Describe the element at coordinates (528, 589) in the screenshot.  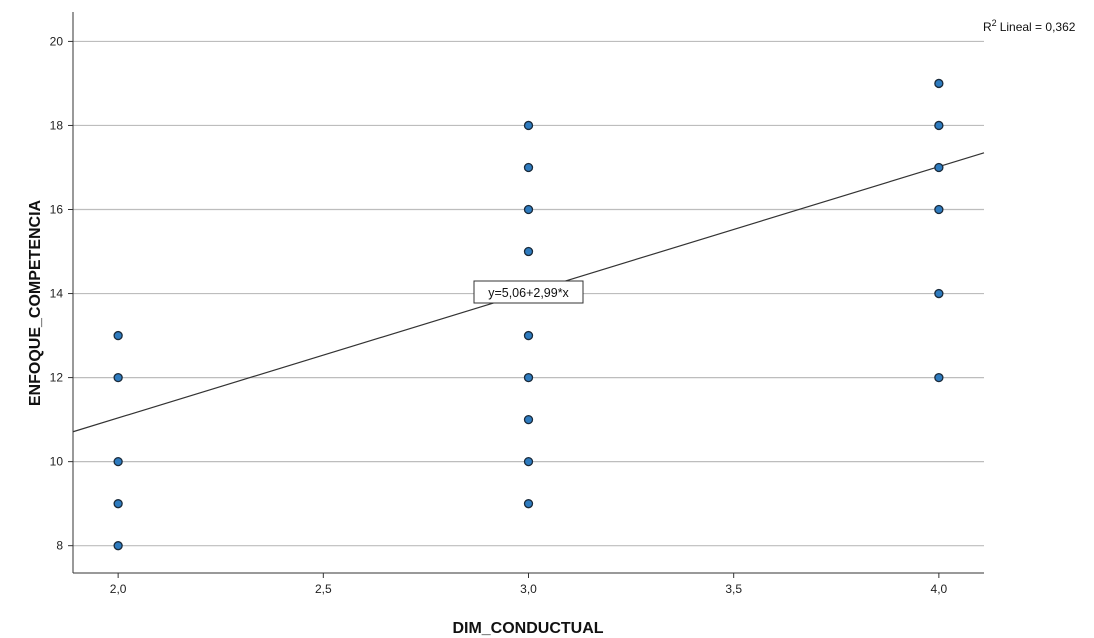
I see `x-tick-label: 3,0` at that location.